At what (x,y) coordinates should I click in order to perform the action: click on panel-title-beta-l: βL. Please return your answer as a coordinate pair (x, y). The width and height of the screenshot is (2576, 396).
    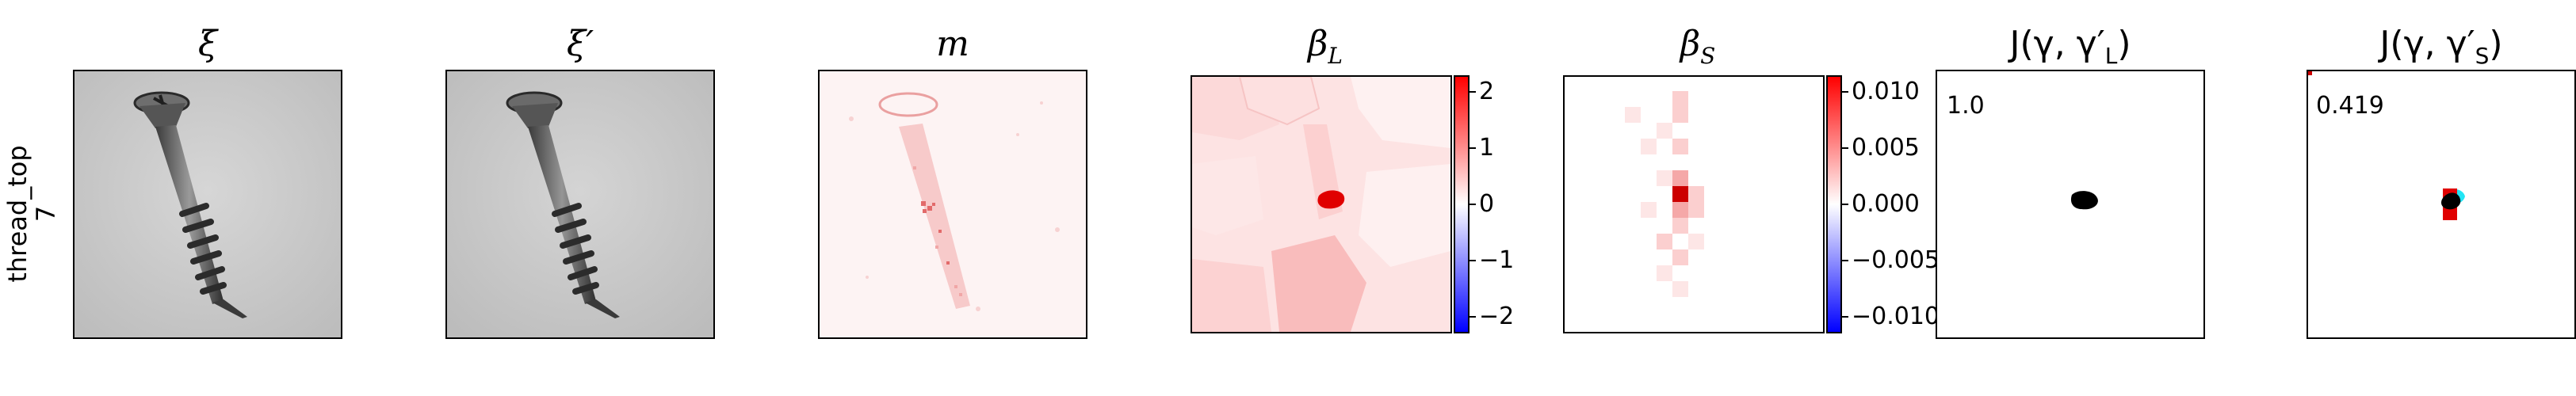
    Looking at the image, I should click on (1325, 46).